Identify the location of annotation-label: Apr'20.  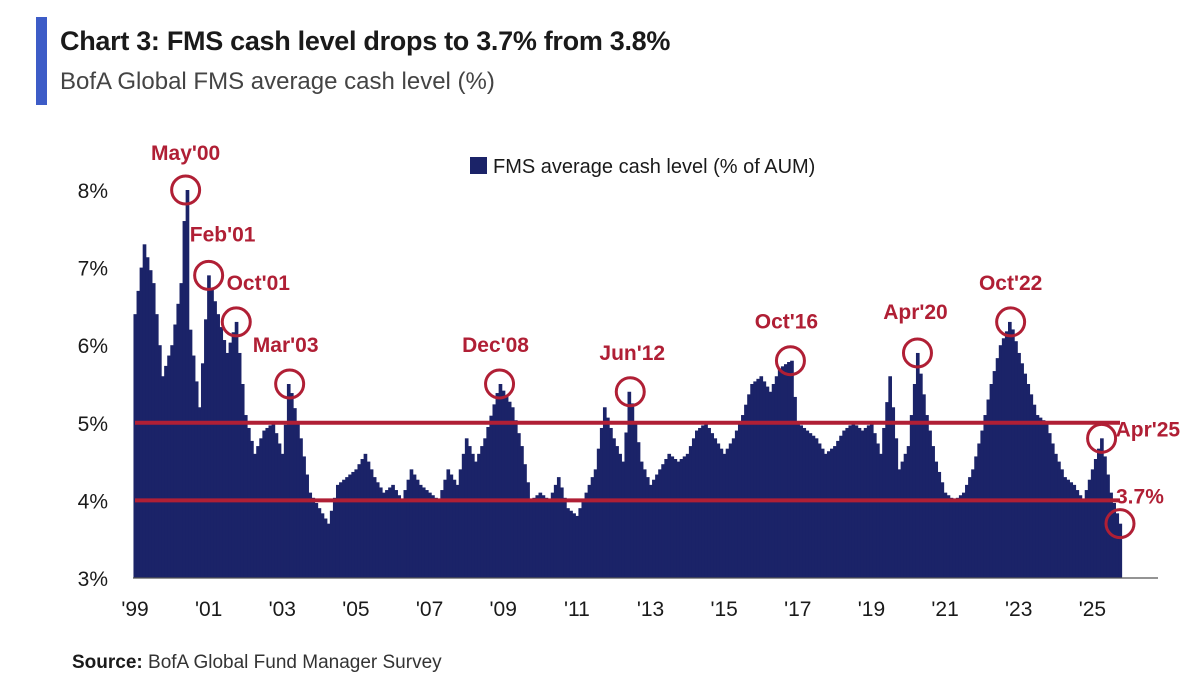
(915, 312).